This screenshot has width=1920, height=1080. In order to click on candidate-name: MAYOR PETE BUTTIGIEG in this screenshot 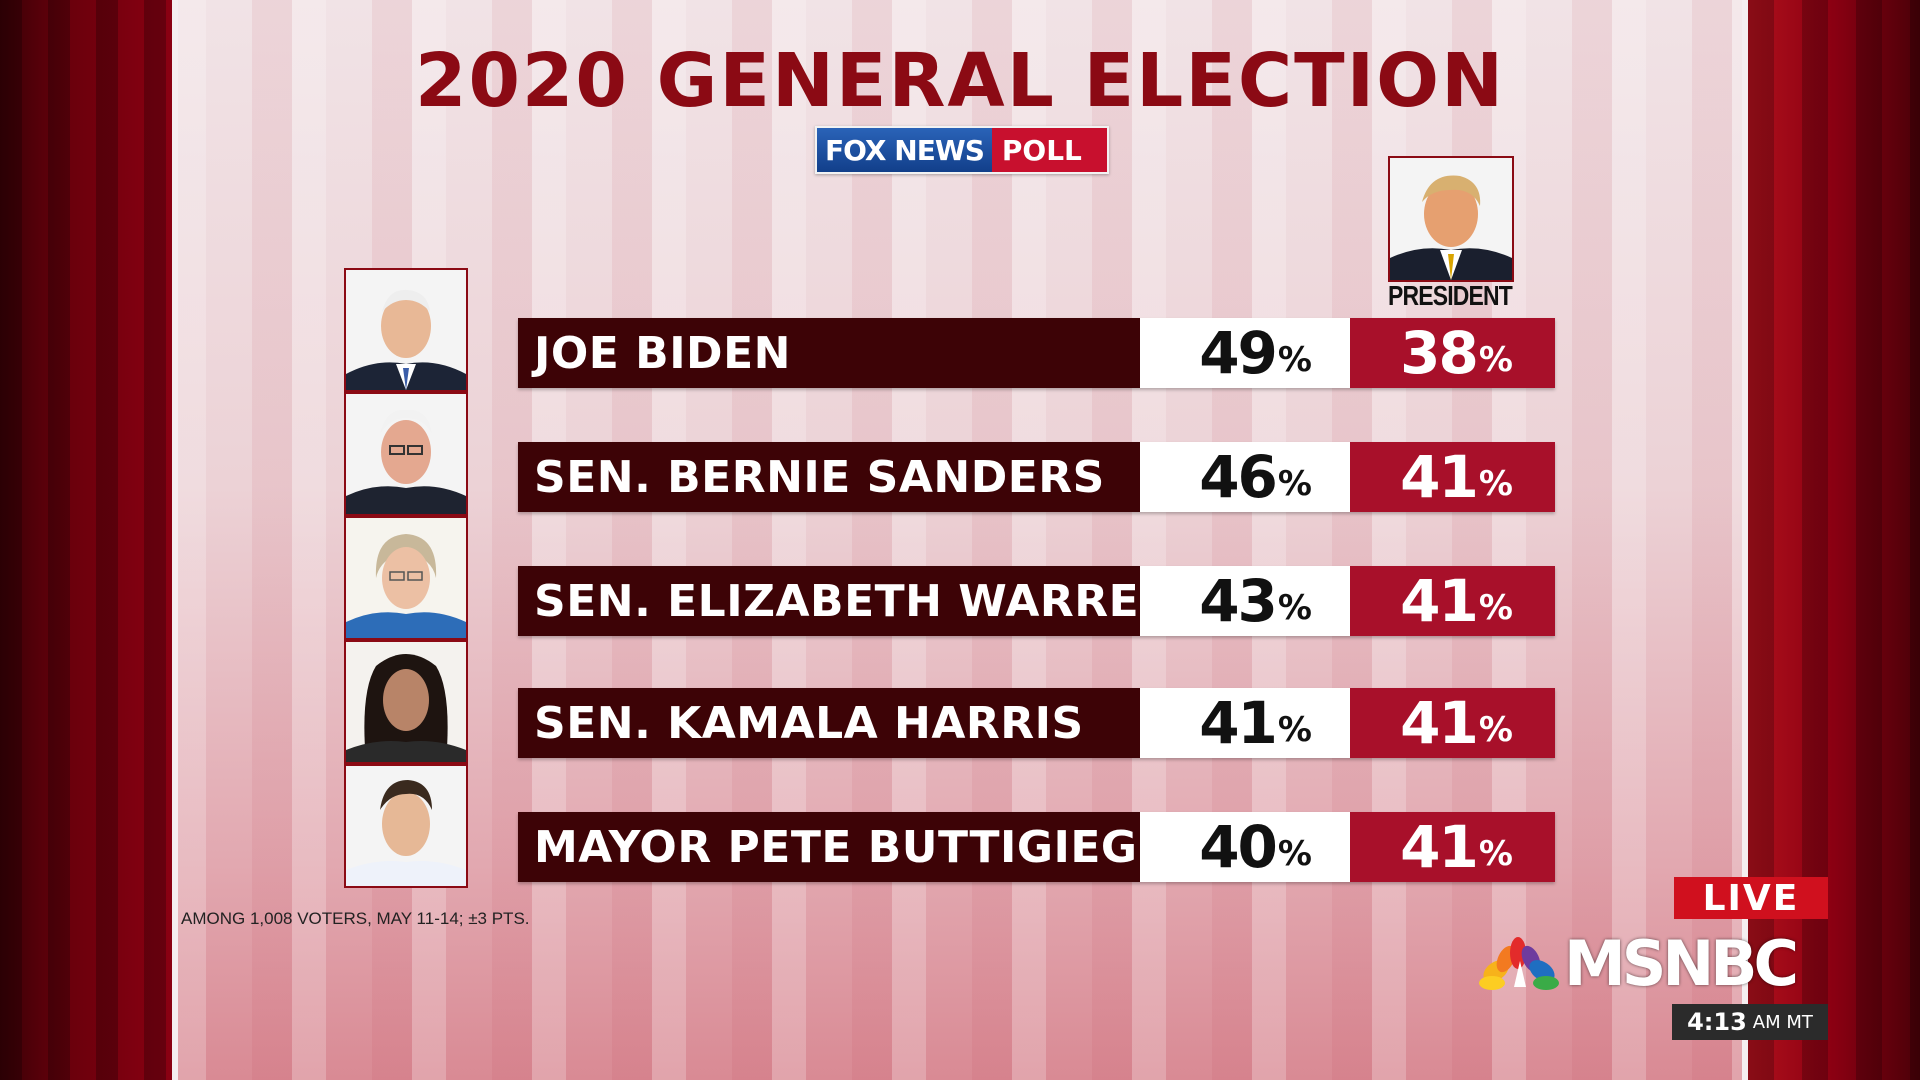, I will do `click(829, 847)`.